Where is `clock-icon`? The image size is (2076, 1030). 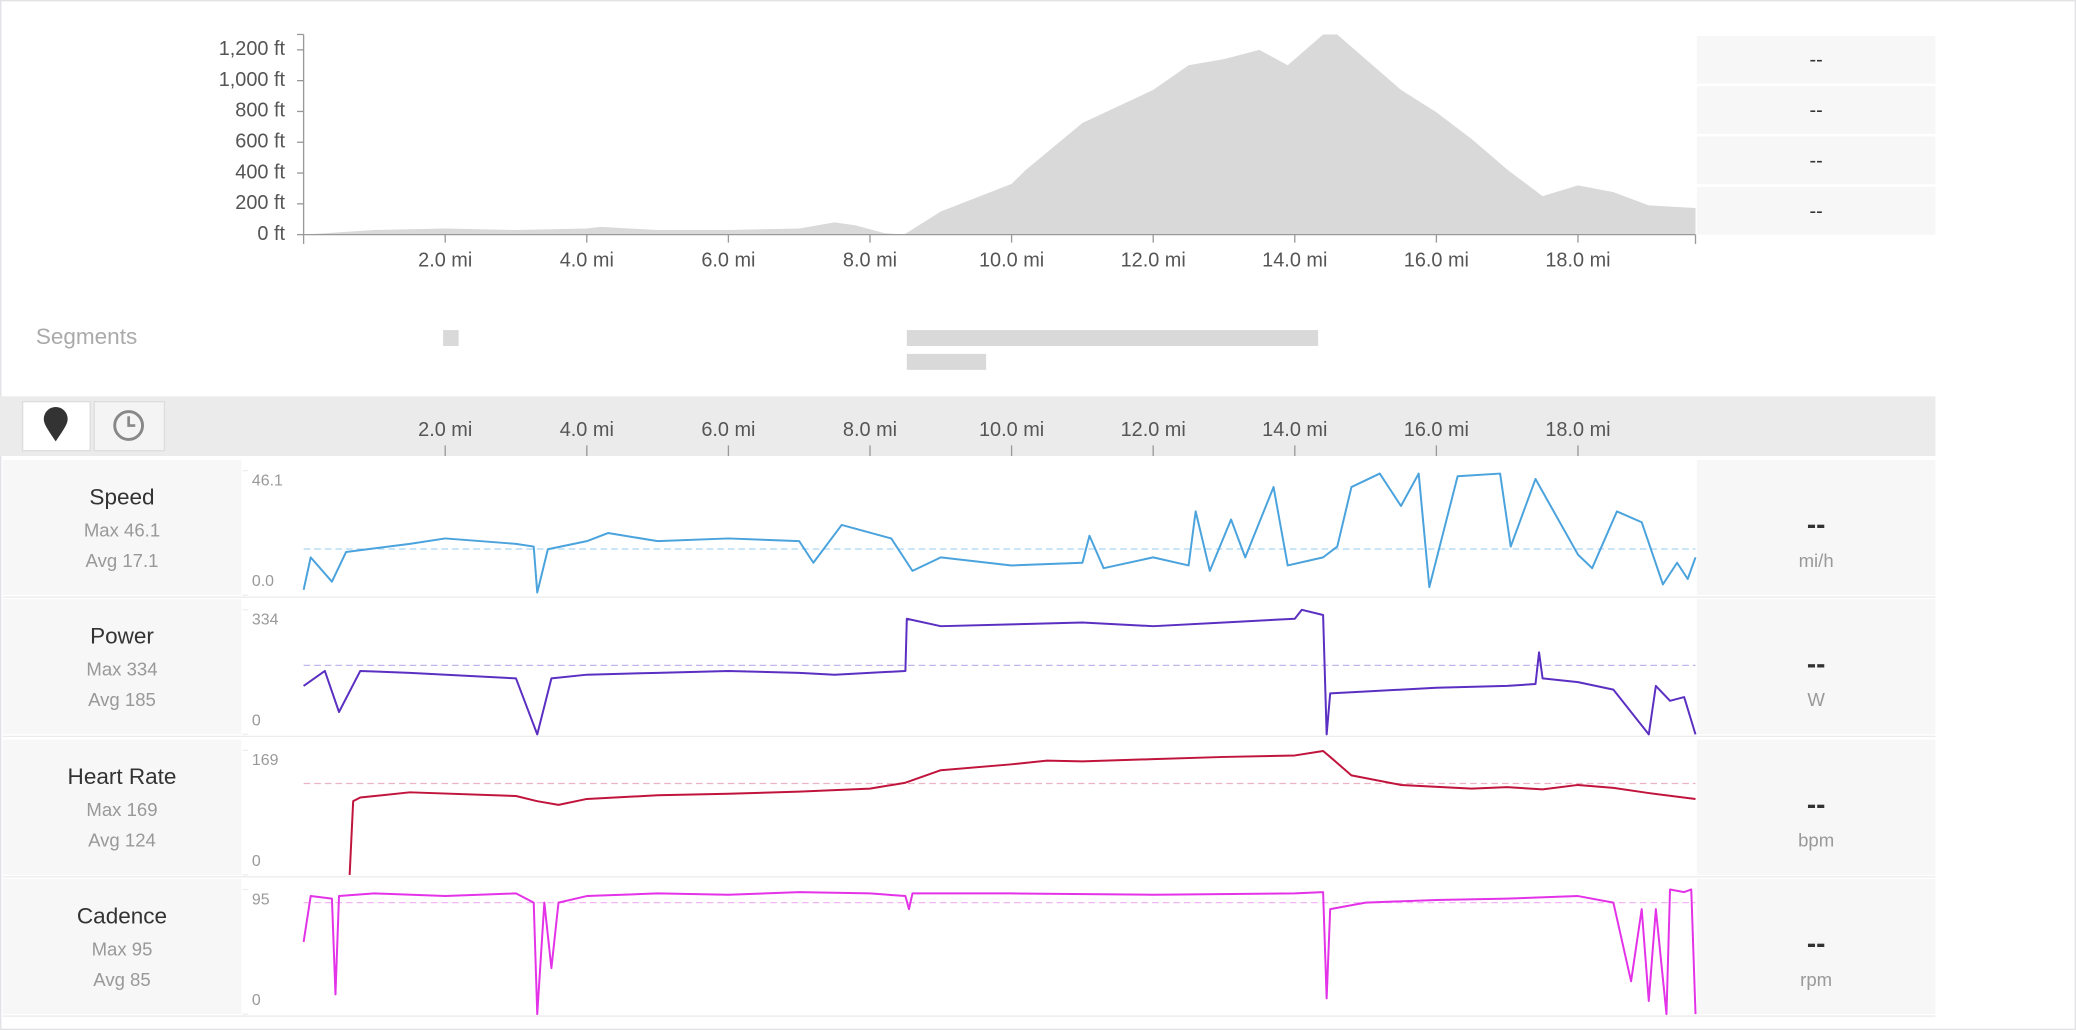 clock-icon is located at coordinates (129, 425).